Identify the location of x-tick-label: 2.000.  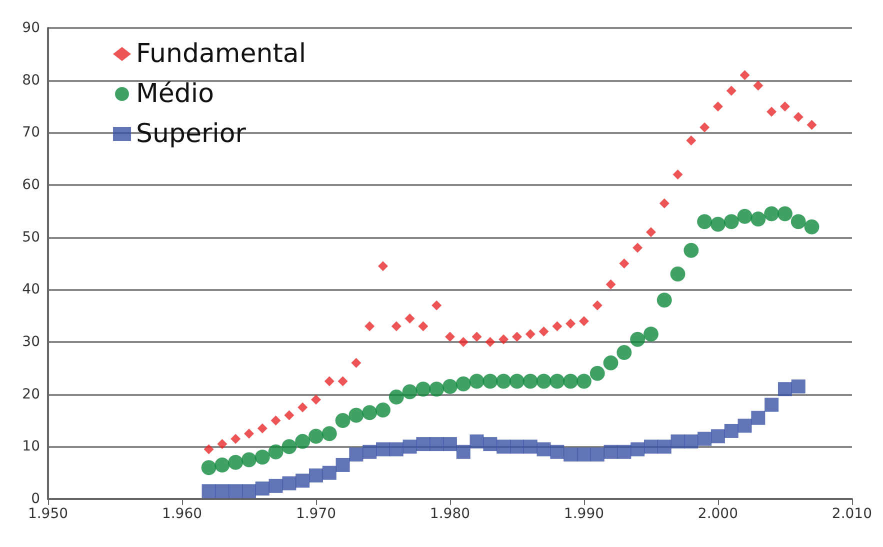
(718, 514).